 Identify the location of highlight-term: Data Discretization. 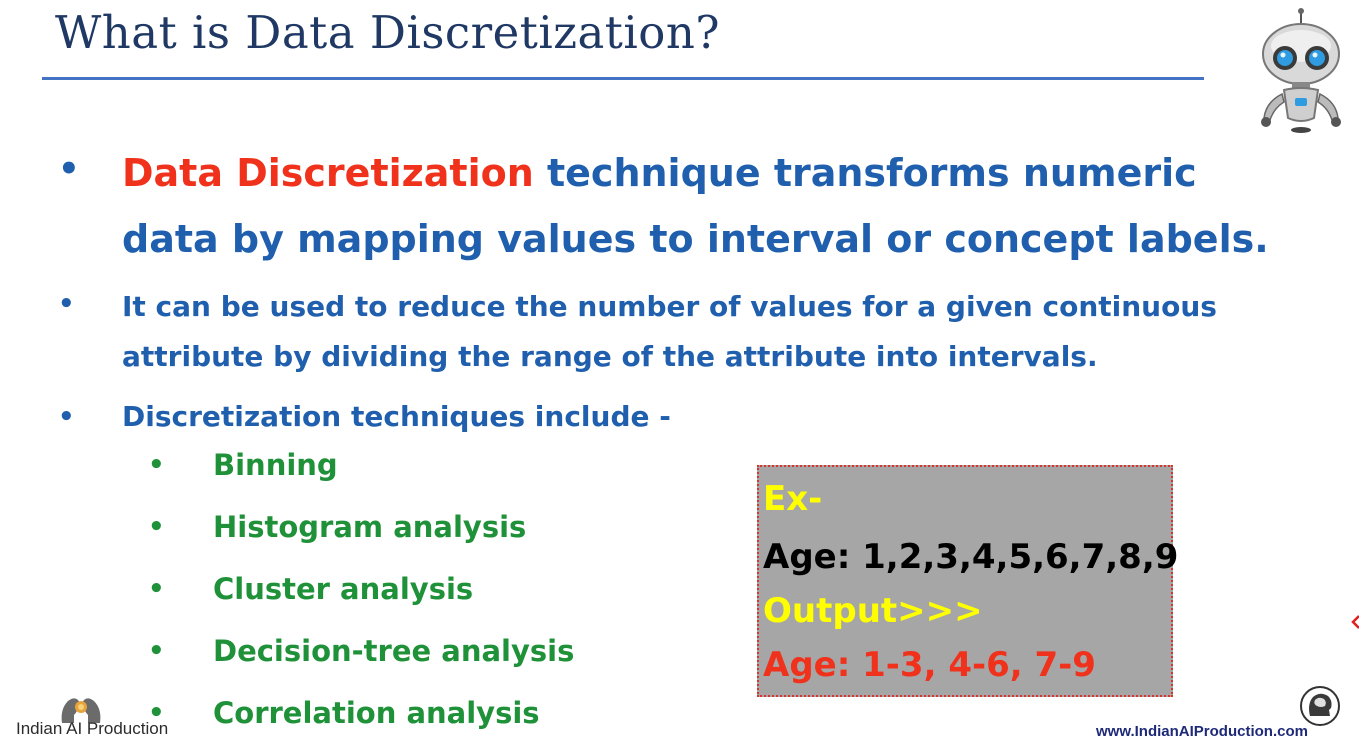
(328, 173).